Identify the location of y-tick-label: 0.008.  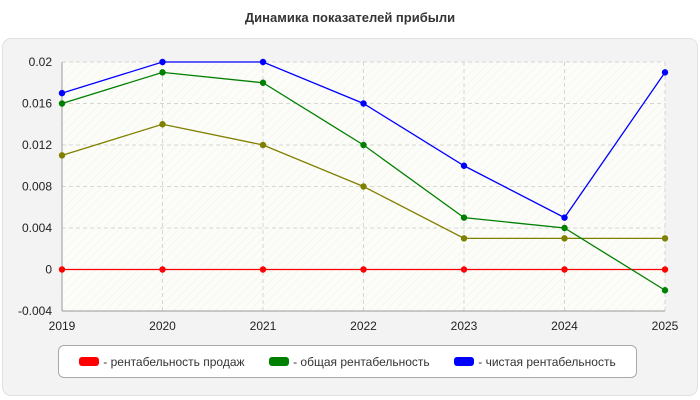
(37, 187).